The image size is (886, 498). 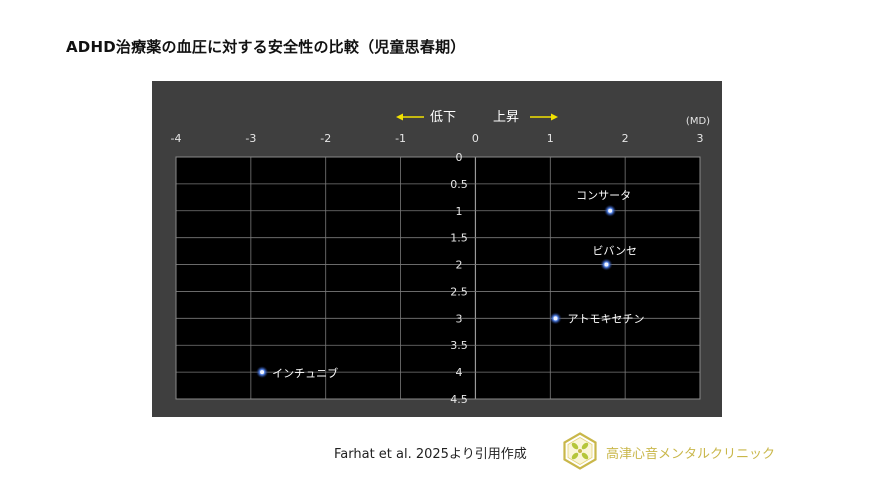 What do you see at coordinates (625, 138) in the screenshot?
I see `x-tick-label: 2` at bounding box center [625, 138].